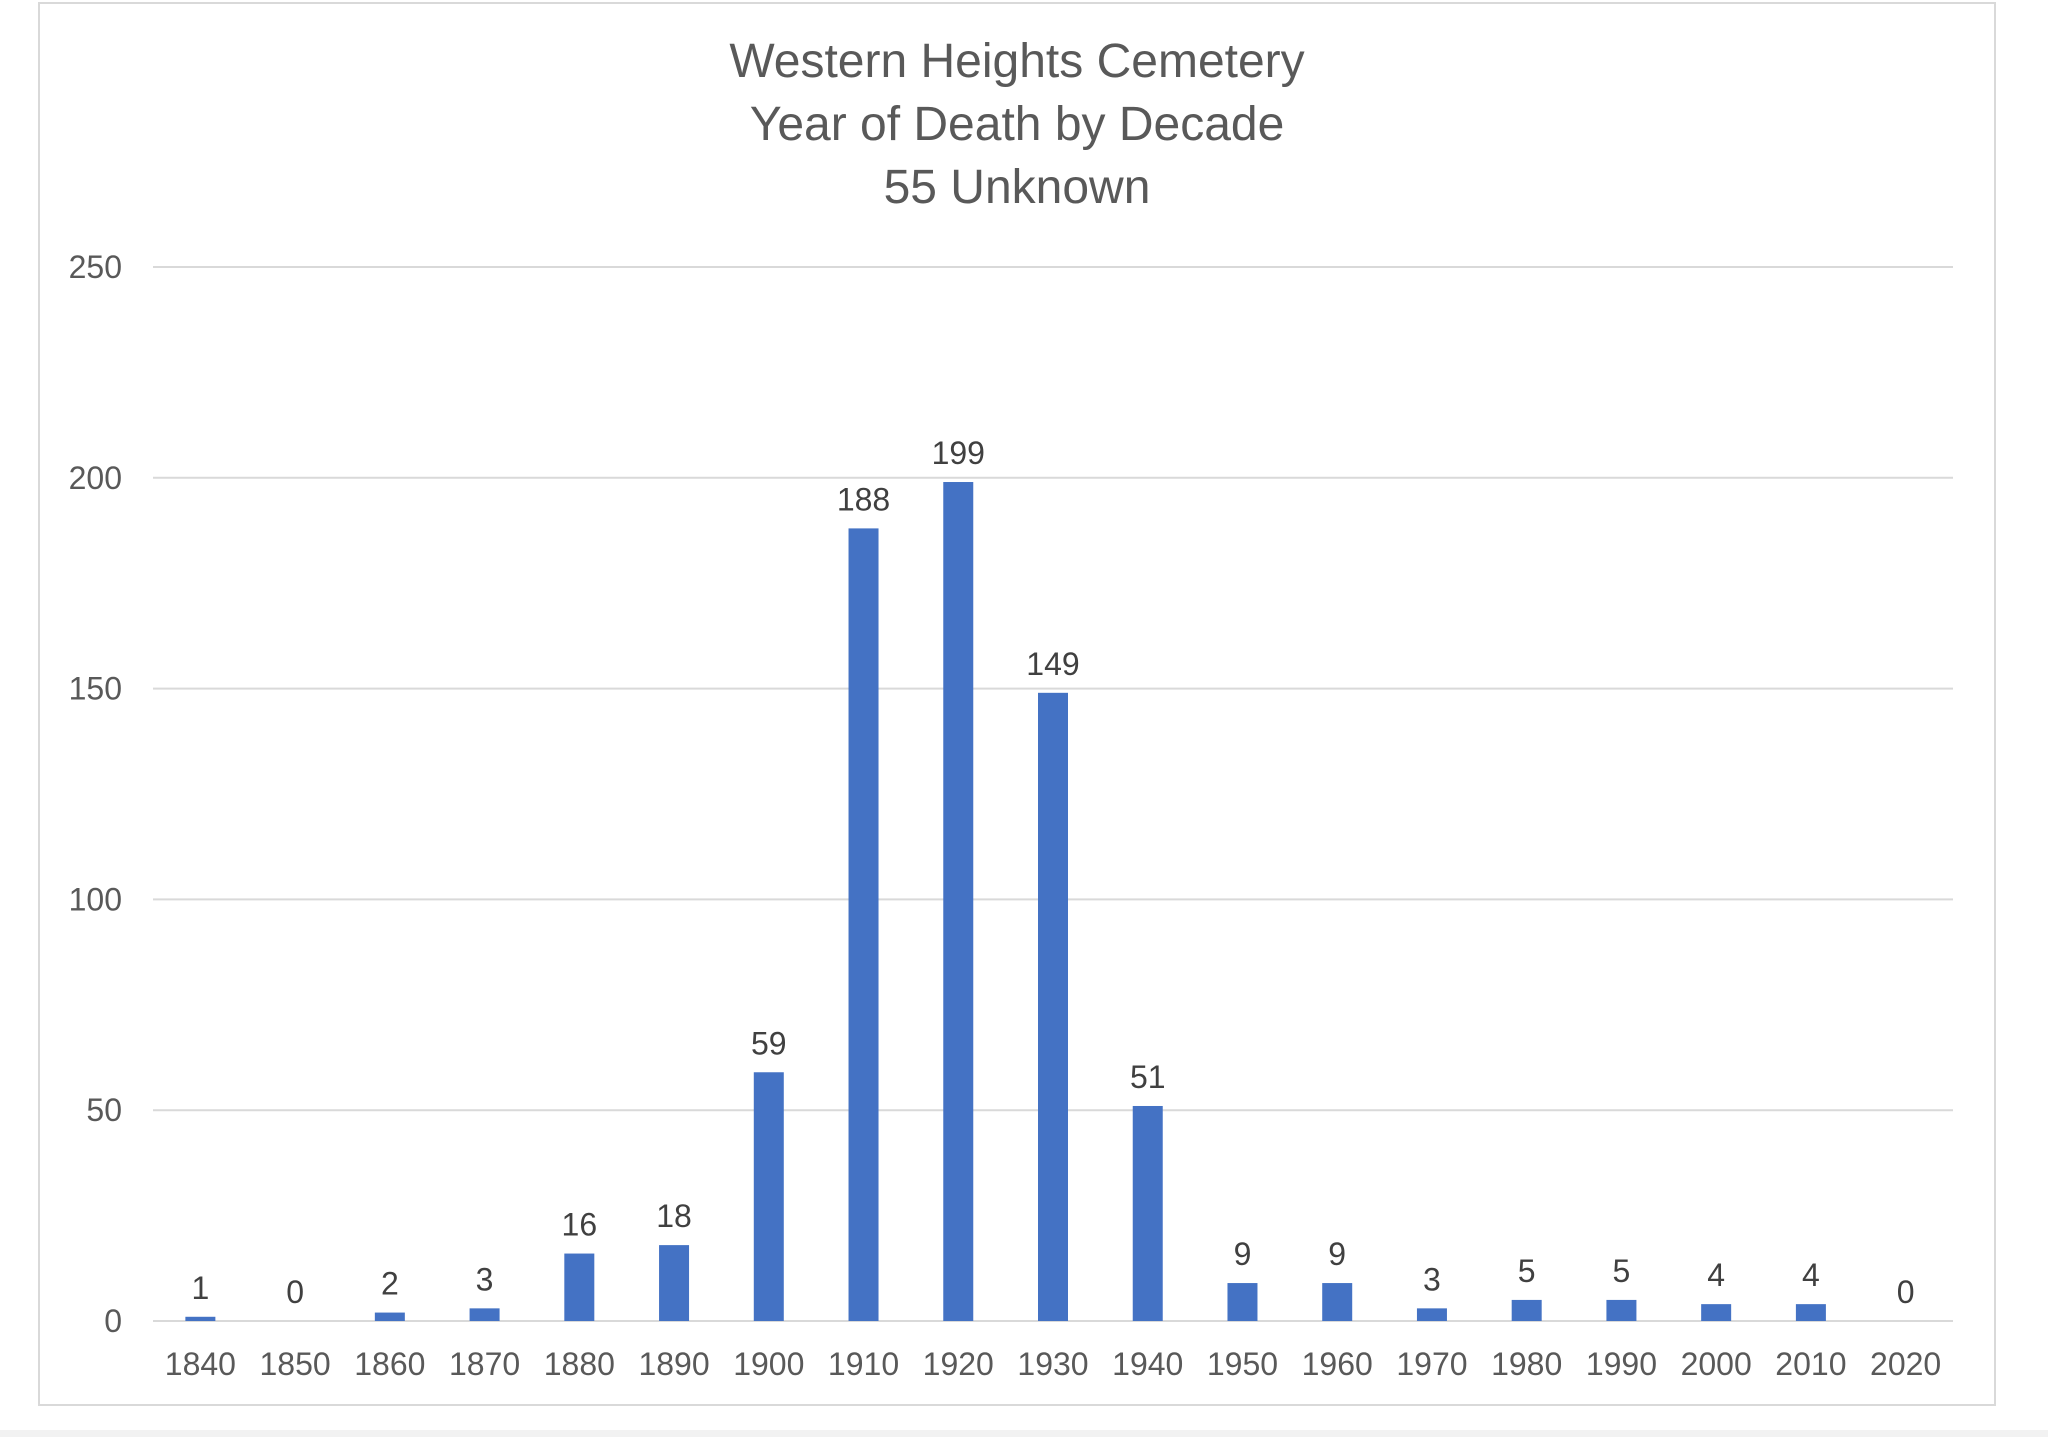 The width and height of the screenshot is (2048, 1437). Describe the element at coordinates (95, 794) in the screenshot. I see `y-axis-tick-labels: 0 50 100 150 200 250` at that location.